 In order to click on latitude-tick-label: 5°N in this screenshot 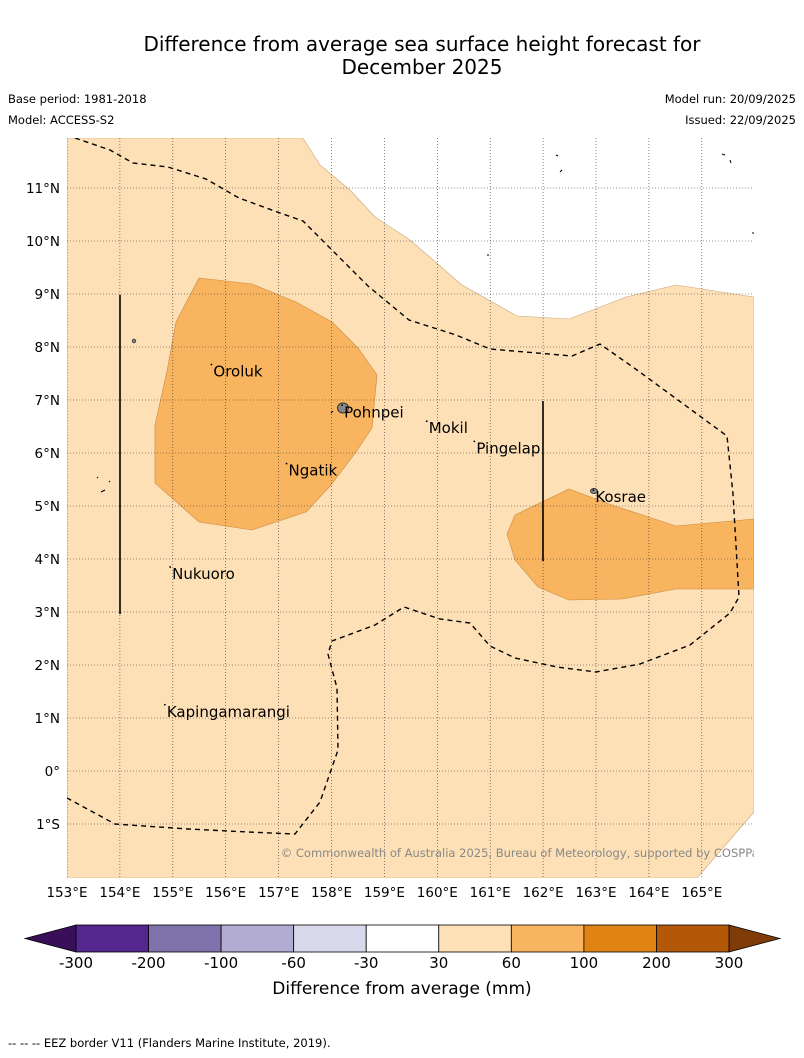, I will do `click(47, 507)`.